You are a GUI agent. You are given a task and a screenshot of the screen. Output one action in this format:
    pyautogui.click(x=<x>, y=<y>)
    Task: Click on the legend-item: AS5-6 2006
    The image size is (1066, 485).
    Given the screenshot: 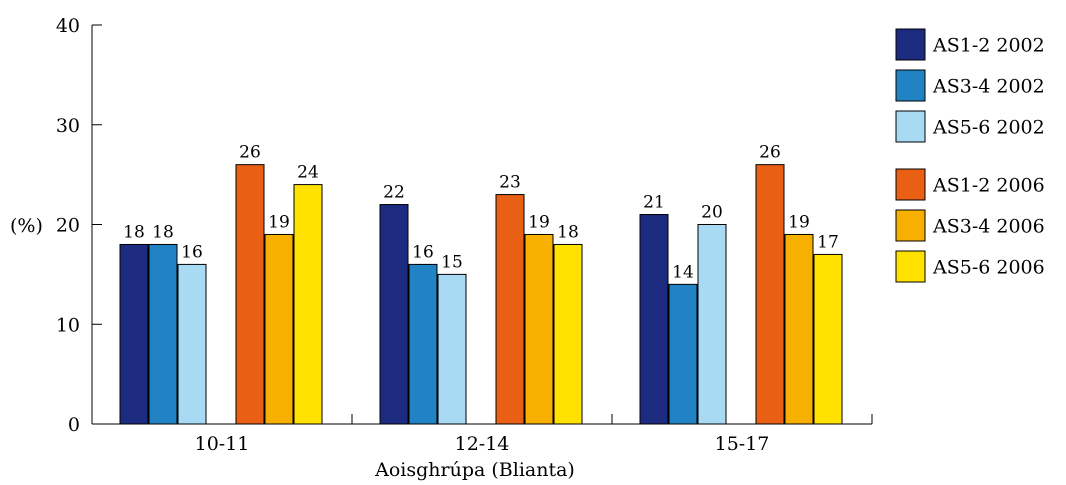 What is the action you would take?
    pyautogui.click(x=970, y=266)
    